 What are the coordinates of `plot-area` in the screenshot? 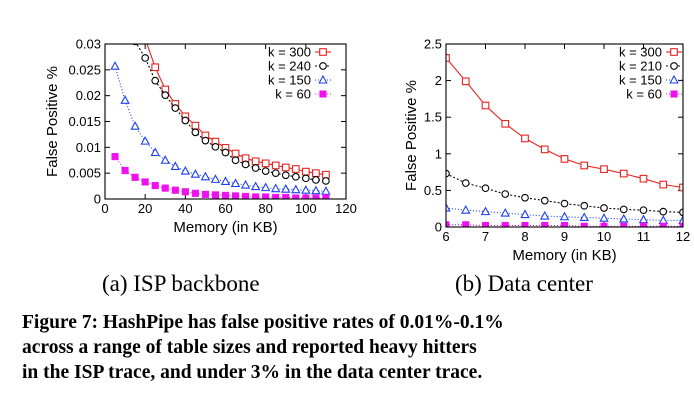 It's located at (564, 140).